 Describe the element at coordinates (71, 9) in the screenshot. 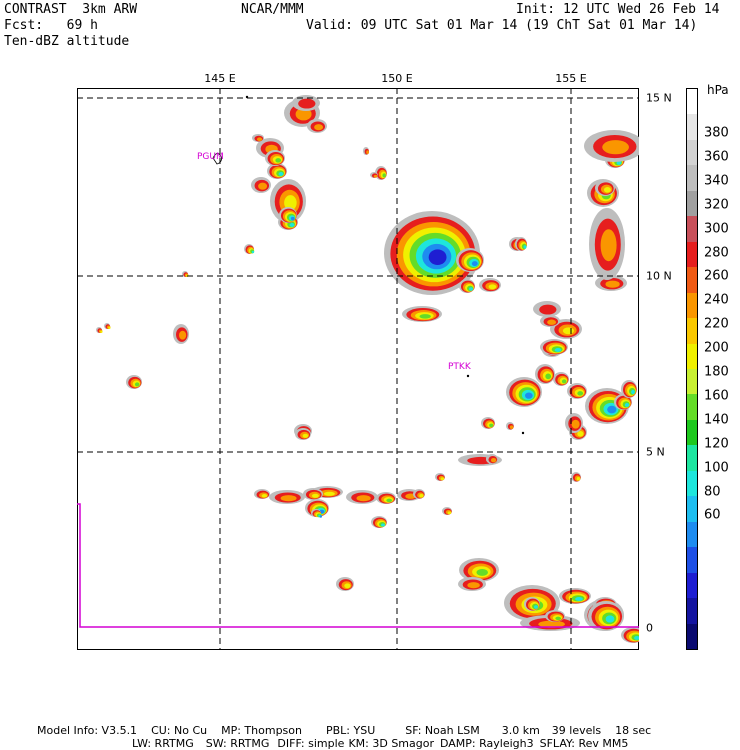

I see `model-name: CONTRAST 3km ARW` at that location.